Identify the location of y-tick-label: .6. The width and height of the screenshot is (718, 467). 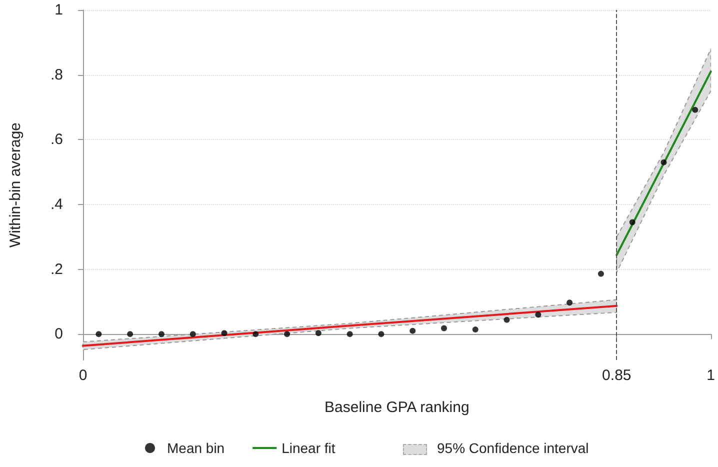
(56, 139).